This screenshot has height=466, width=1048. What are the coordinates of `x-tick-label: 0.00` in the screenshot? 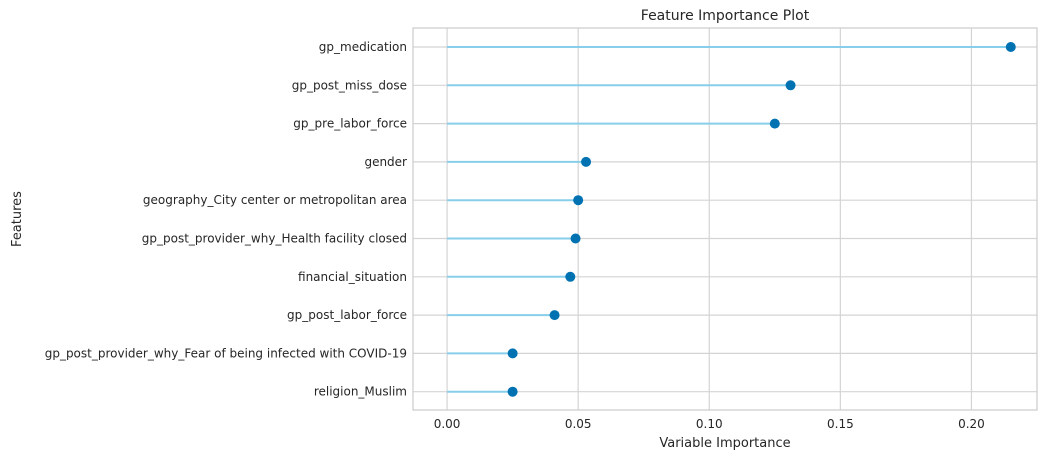 It's located at (447, 424).